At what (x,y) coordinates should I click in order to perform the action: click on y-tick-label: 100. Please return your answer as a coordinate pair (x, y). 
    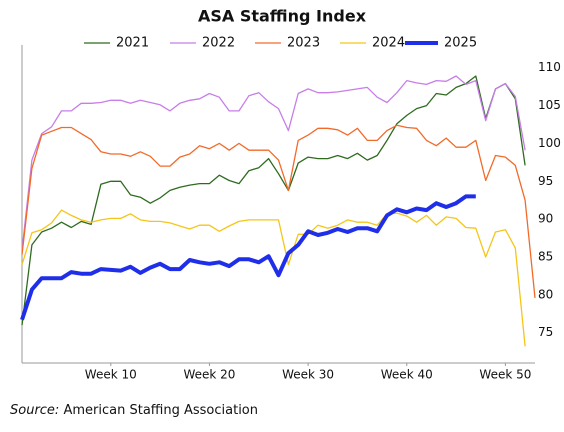
    Looking at the image, I should click on (549, 143).